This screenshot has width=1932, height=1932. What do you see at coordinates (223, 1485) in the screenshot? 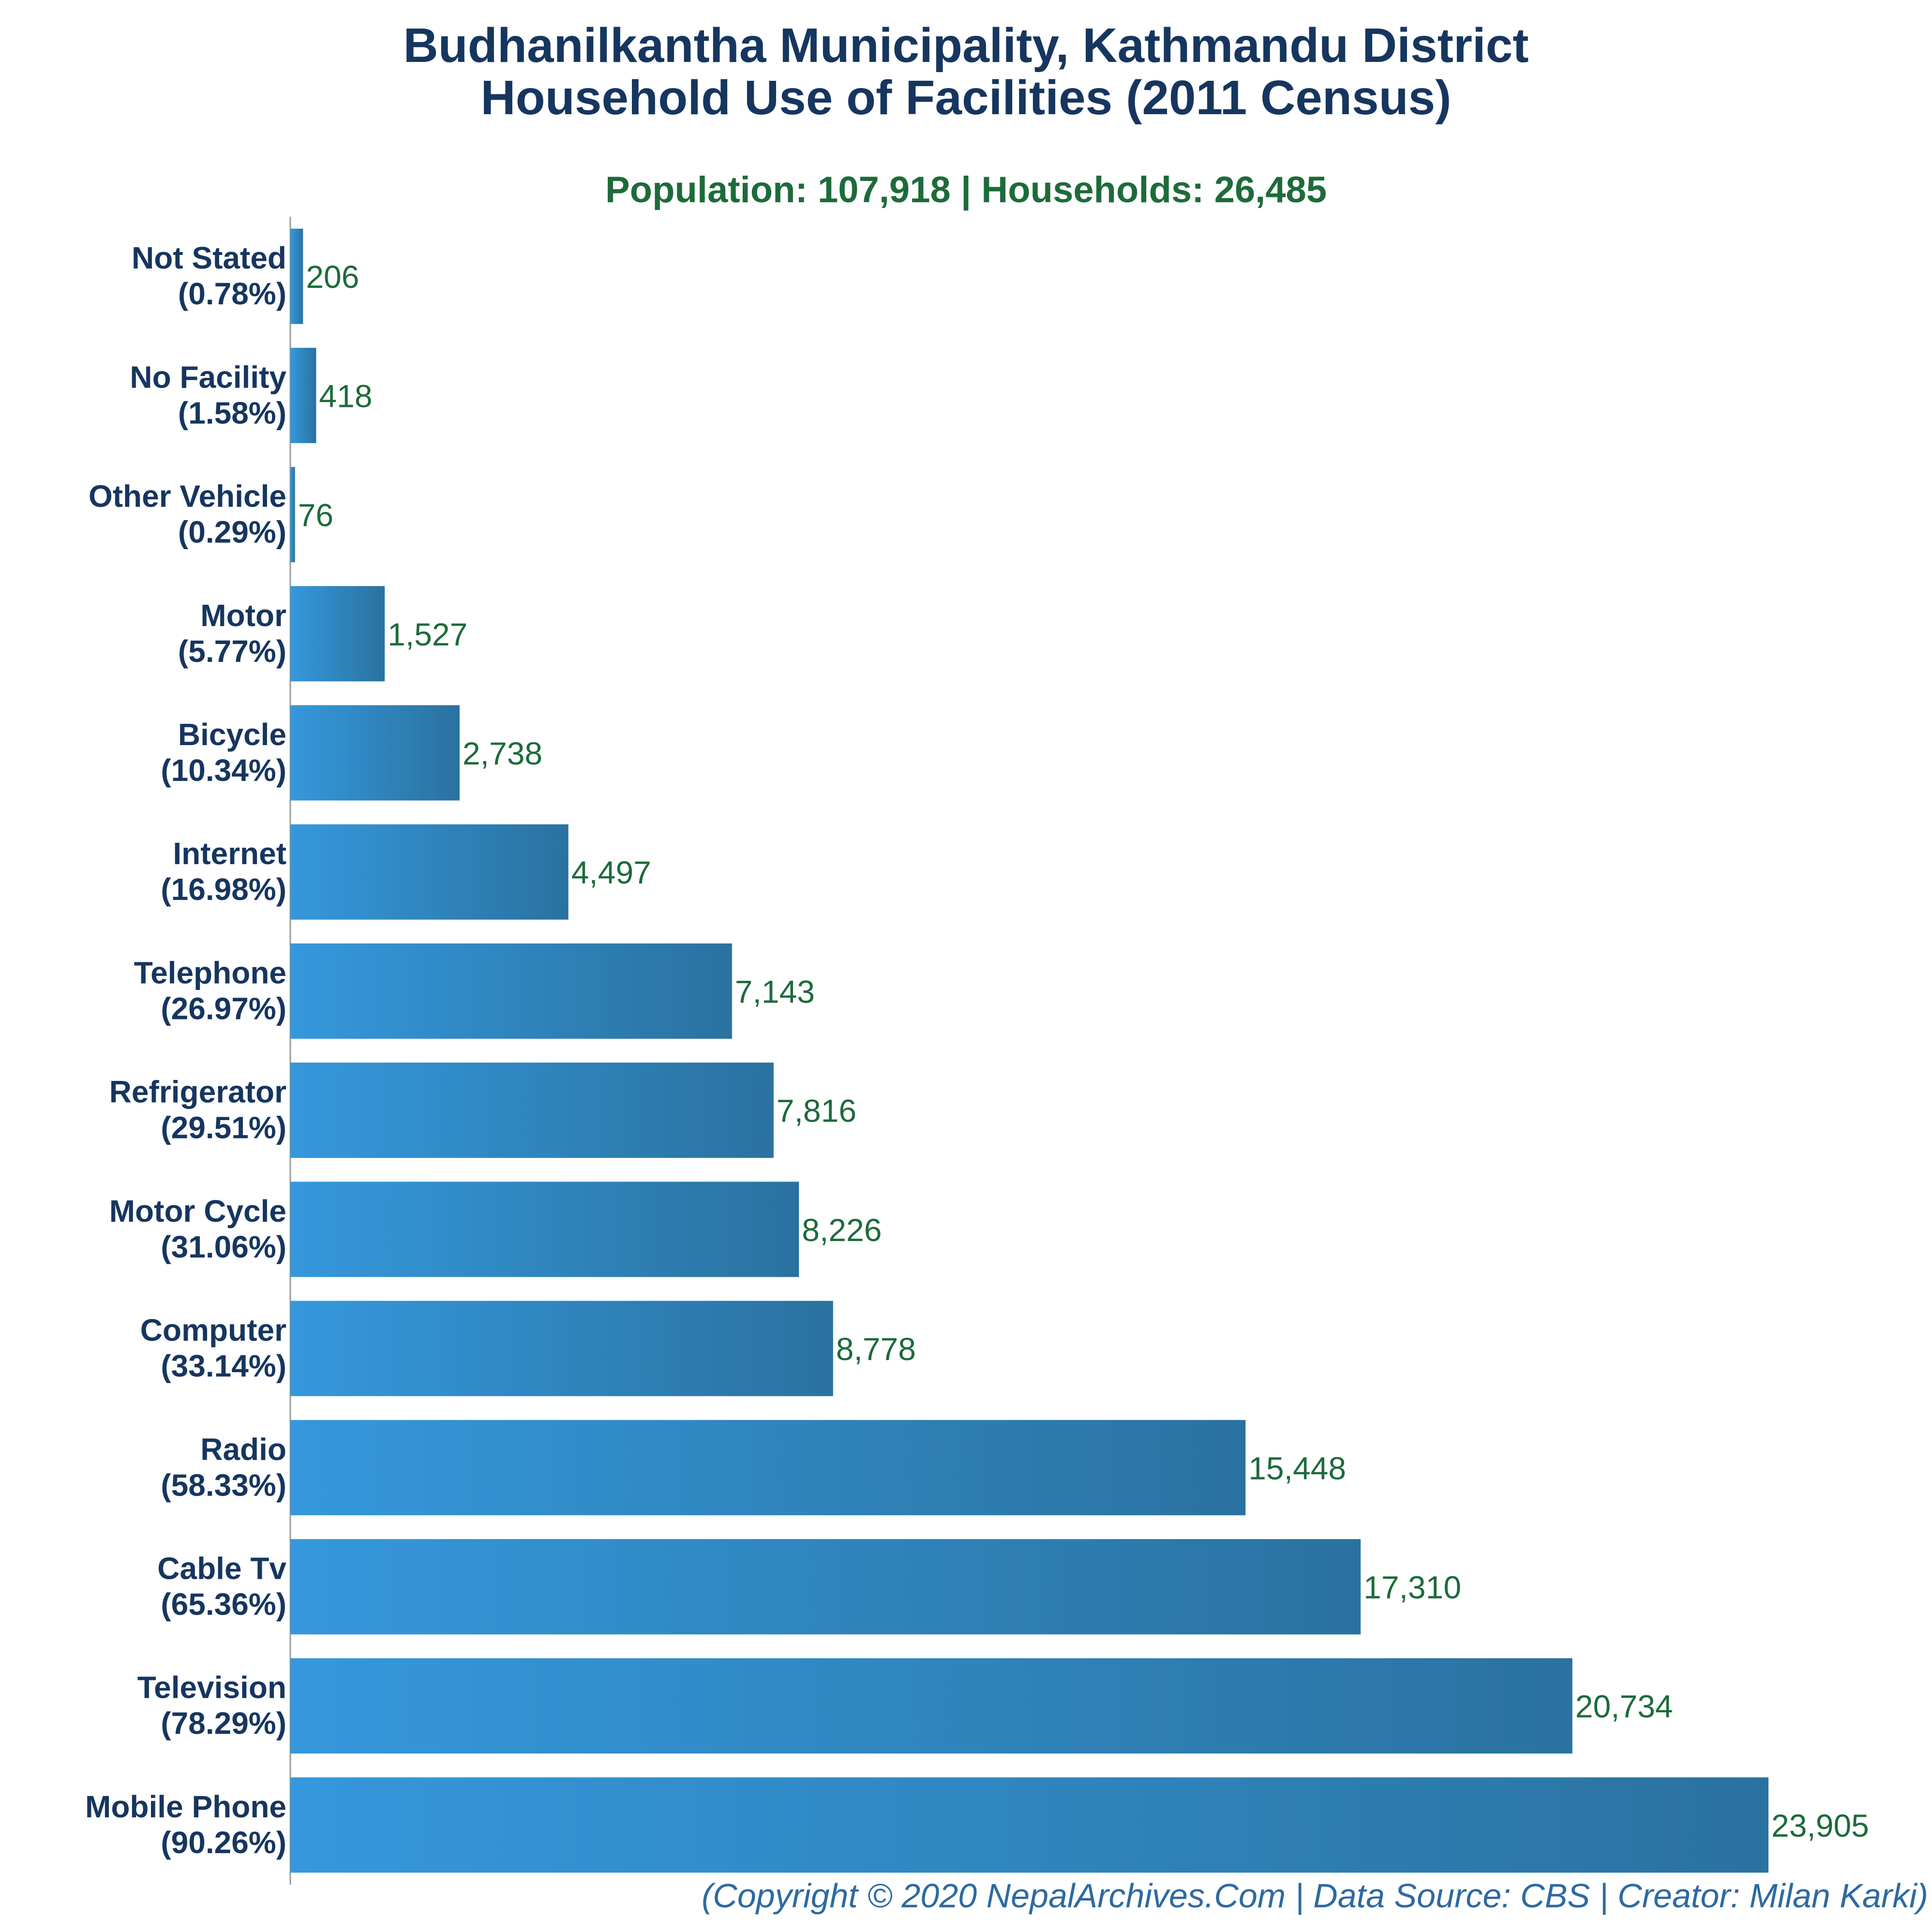
I see `category-percent: (58.33%)` at bounding box center [223, 1485].